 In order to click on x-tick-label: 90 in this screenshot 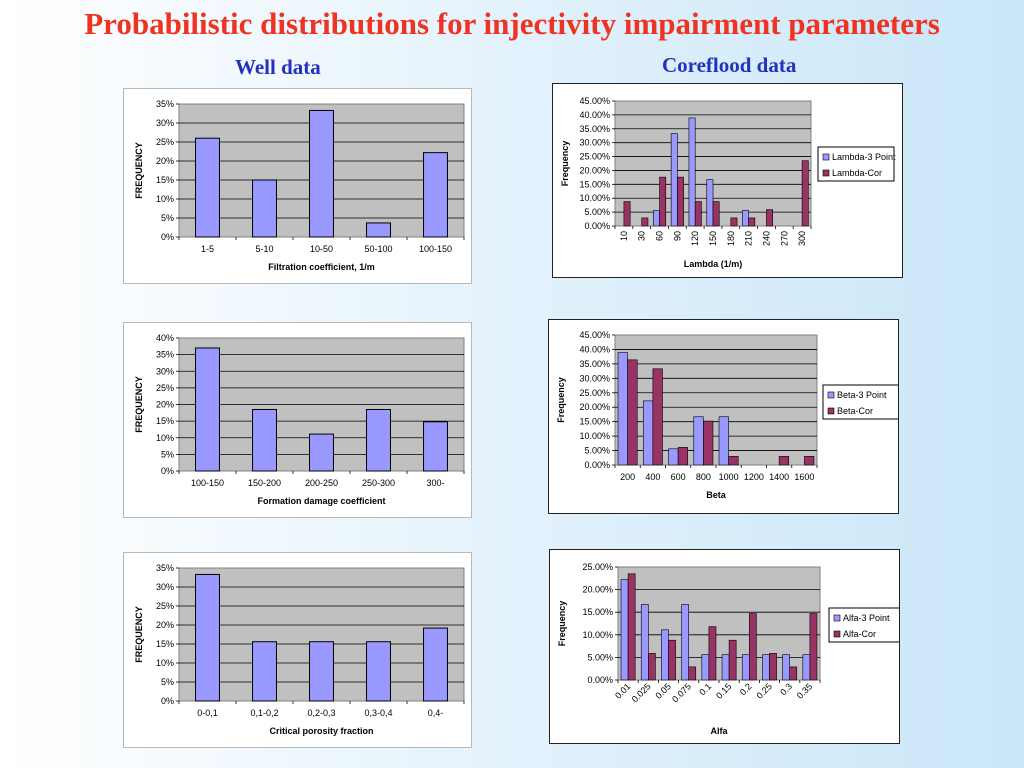, I will do `click(677, 236)`.